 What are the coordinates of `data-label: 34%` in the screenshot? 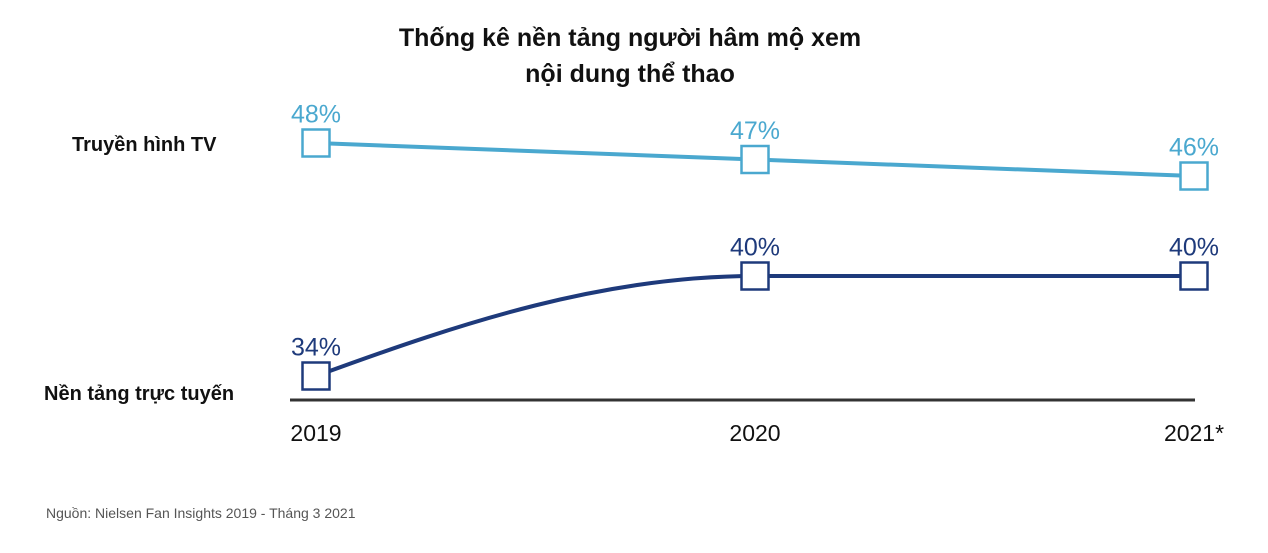 It's located at (316, 348).